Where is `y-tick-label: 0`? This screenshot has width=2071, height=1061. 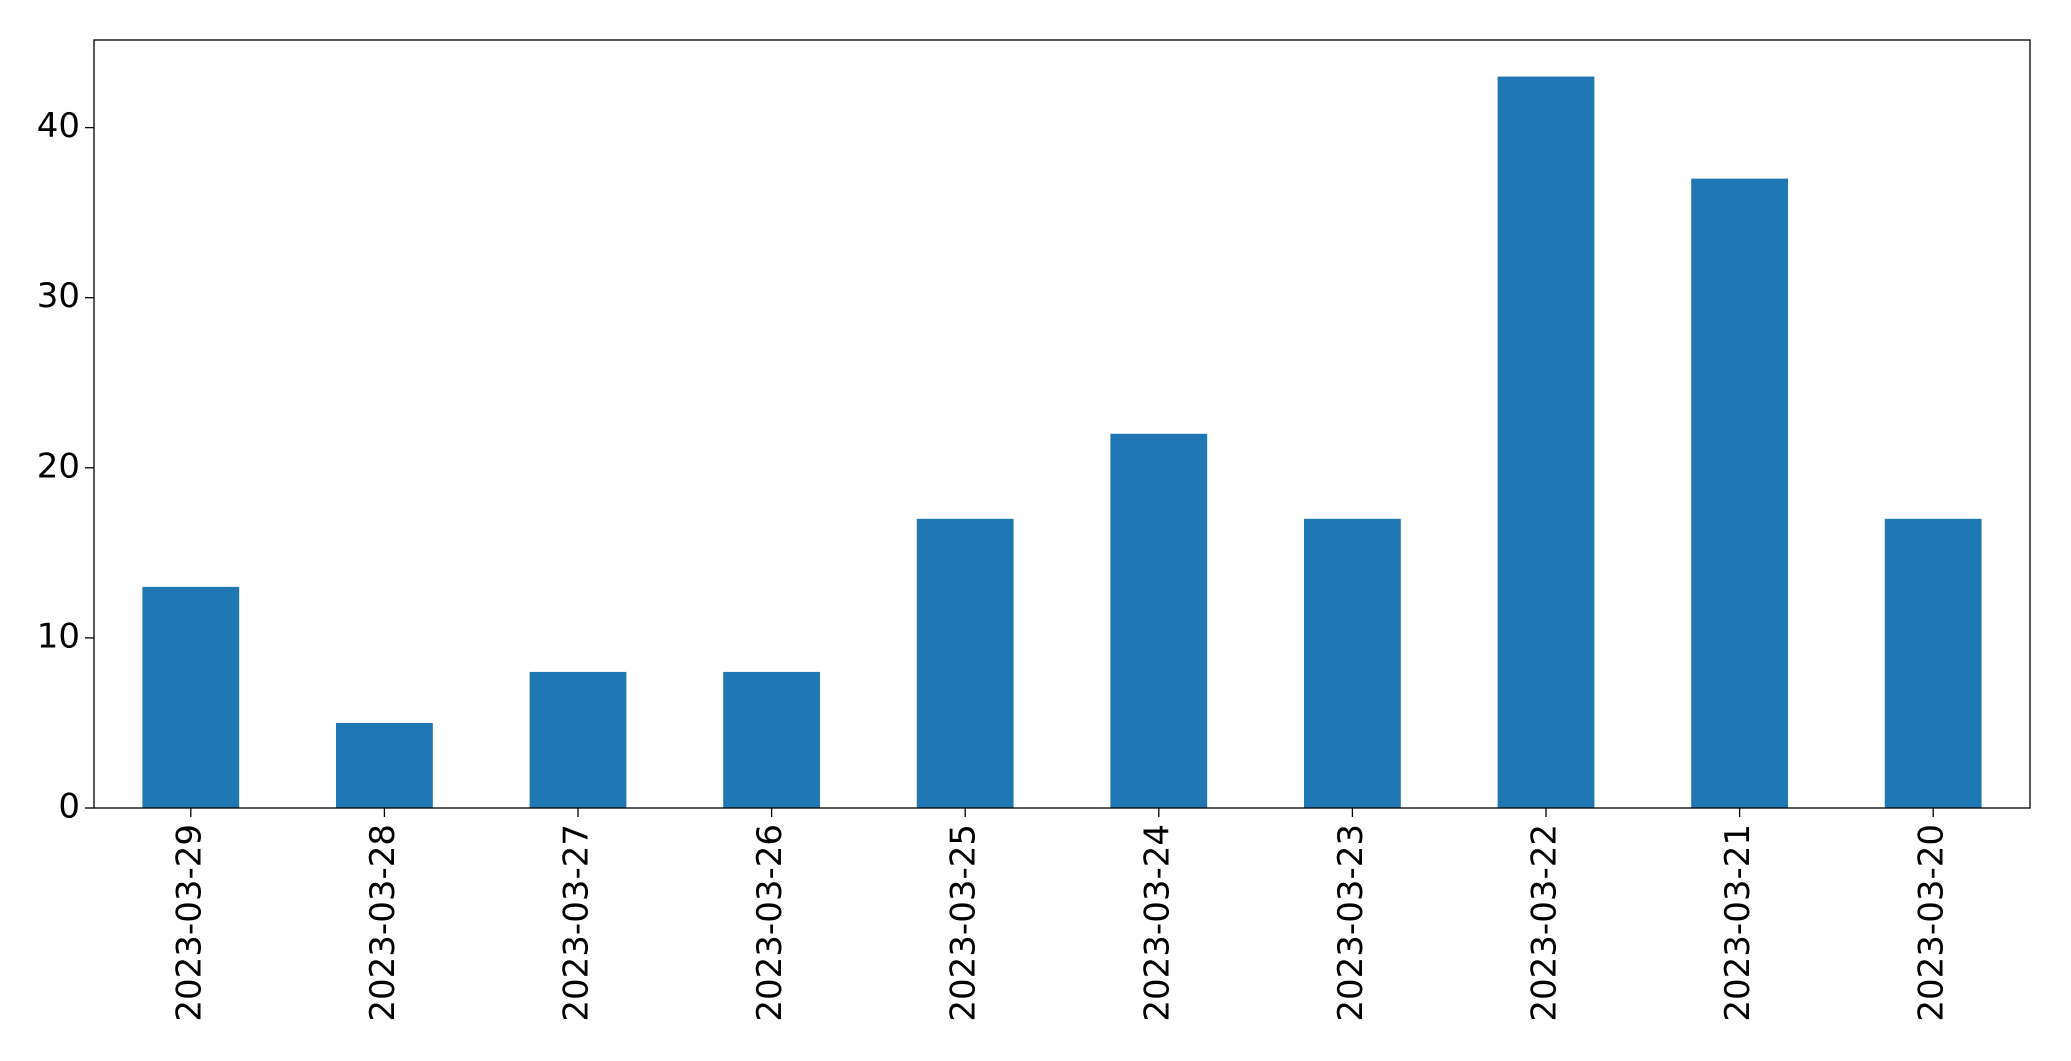
y-tick-label: 0 is located at coordinates (69, 807).